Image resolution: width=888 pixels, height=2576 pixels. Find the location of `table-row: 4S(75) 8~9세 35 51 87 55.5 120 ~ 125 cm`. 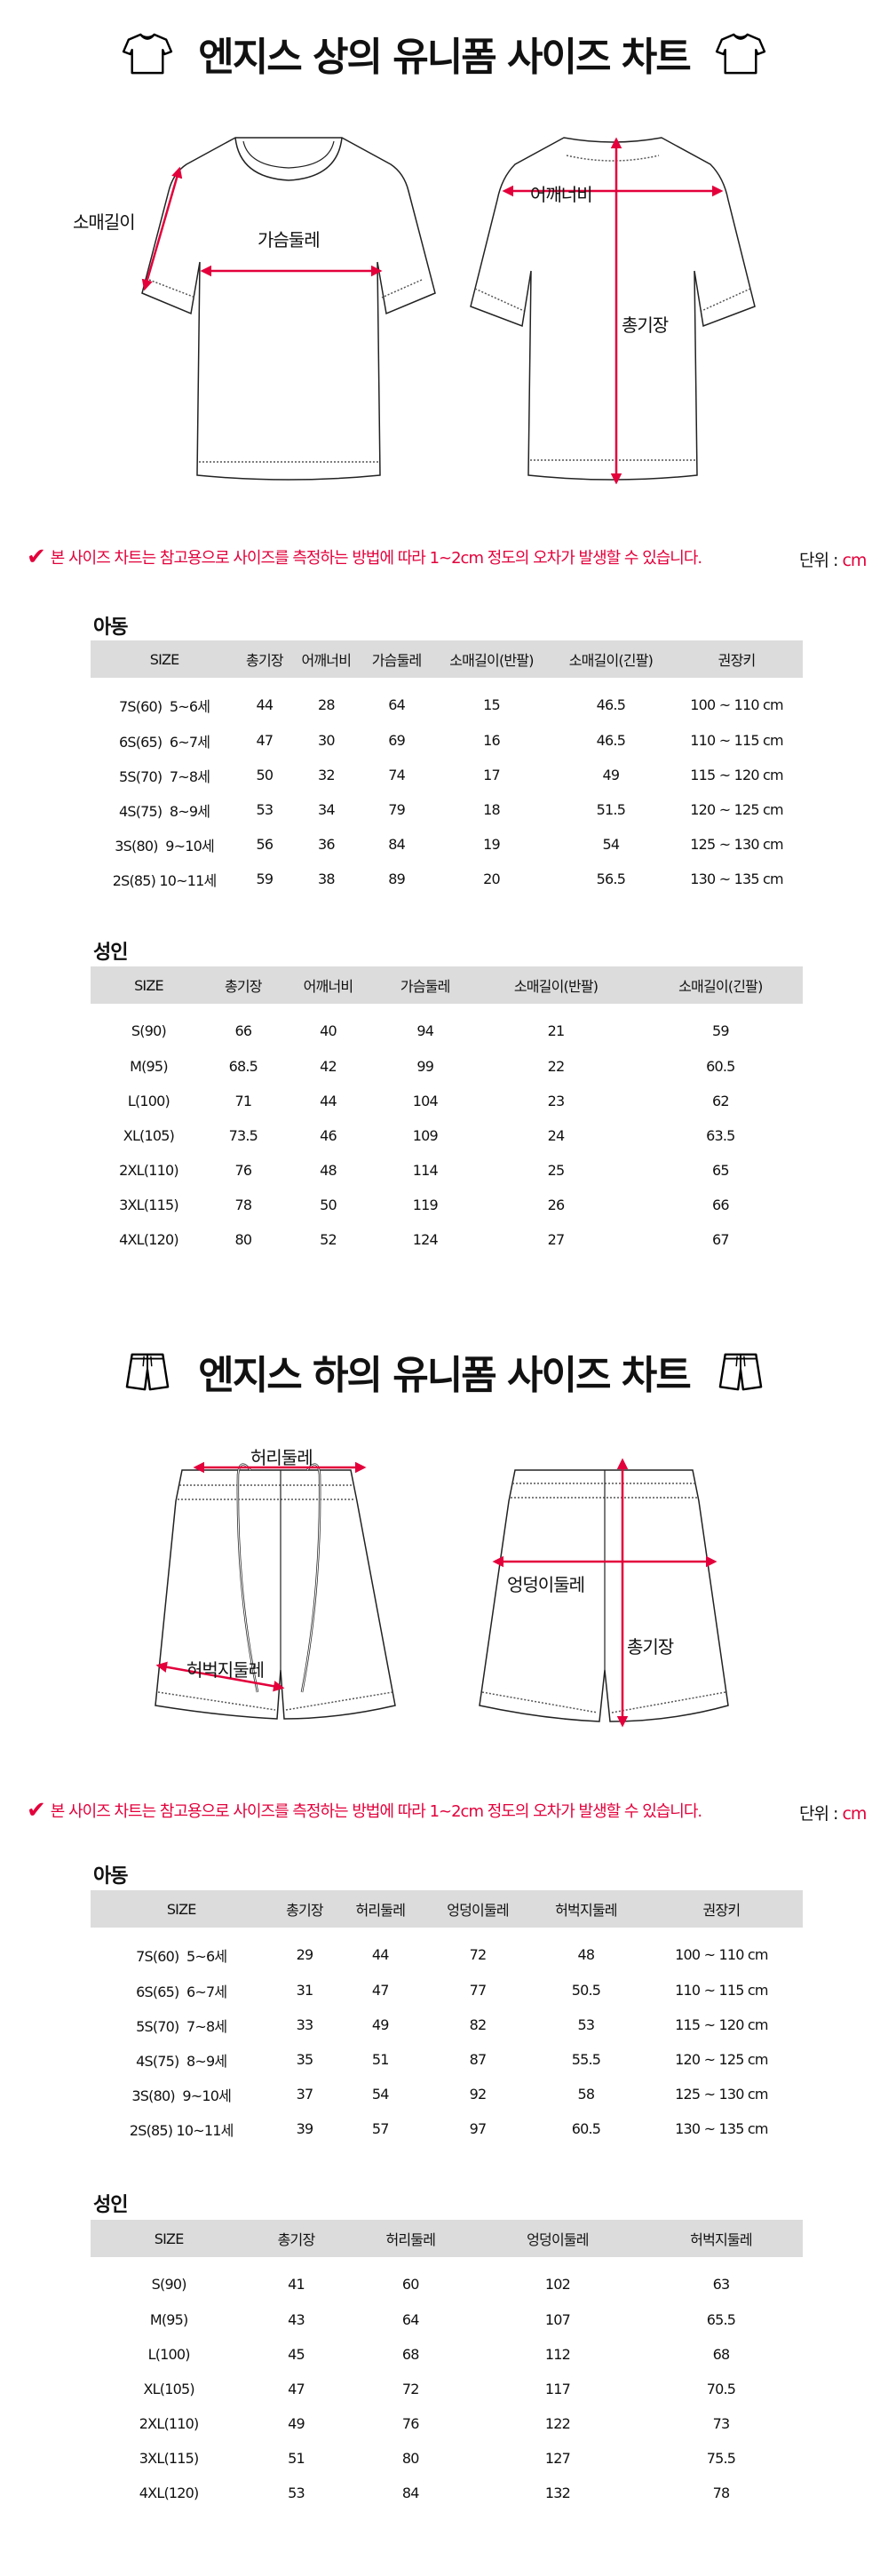

table-row: 4S(75) 8~9세 35 51 87 55.5 120 ~ 125 cm is located at coordinates (447, 2059).